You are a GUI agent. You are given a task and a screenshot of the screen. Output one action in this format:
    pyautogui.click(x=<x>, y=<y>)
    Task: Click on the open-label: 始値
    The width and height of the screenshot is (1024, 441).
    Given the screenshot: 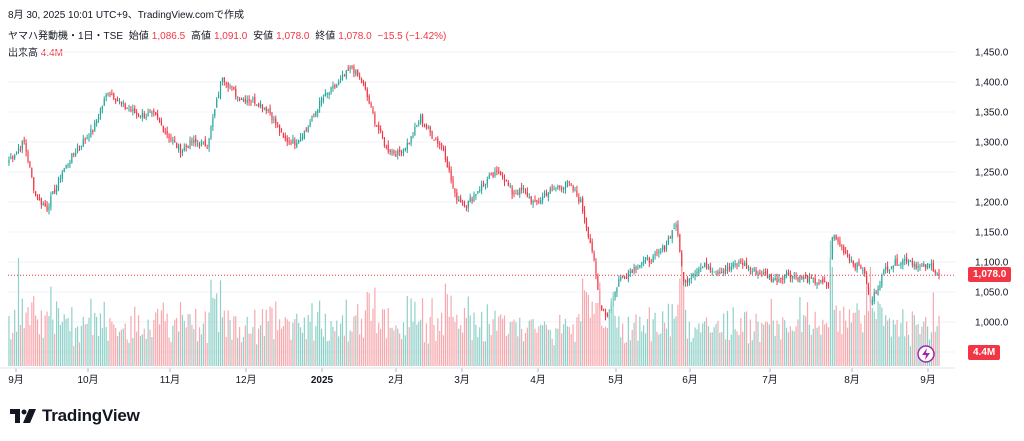 What is the action you would take?
    pyautogui.click(x=138, y=36)
    